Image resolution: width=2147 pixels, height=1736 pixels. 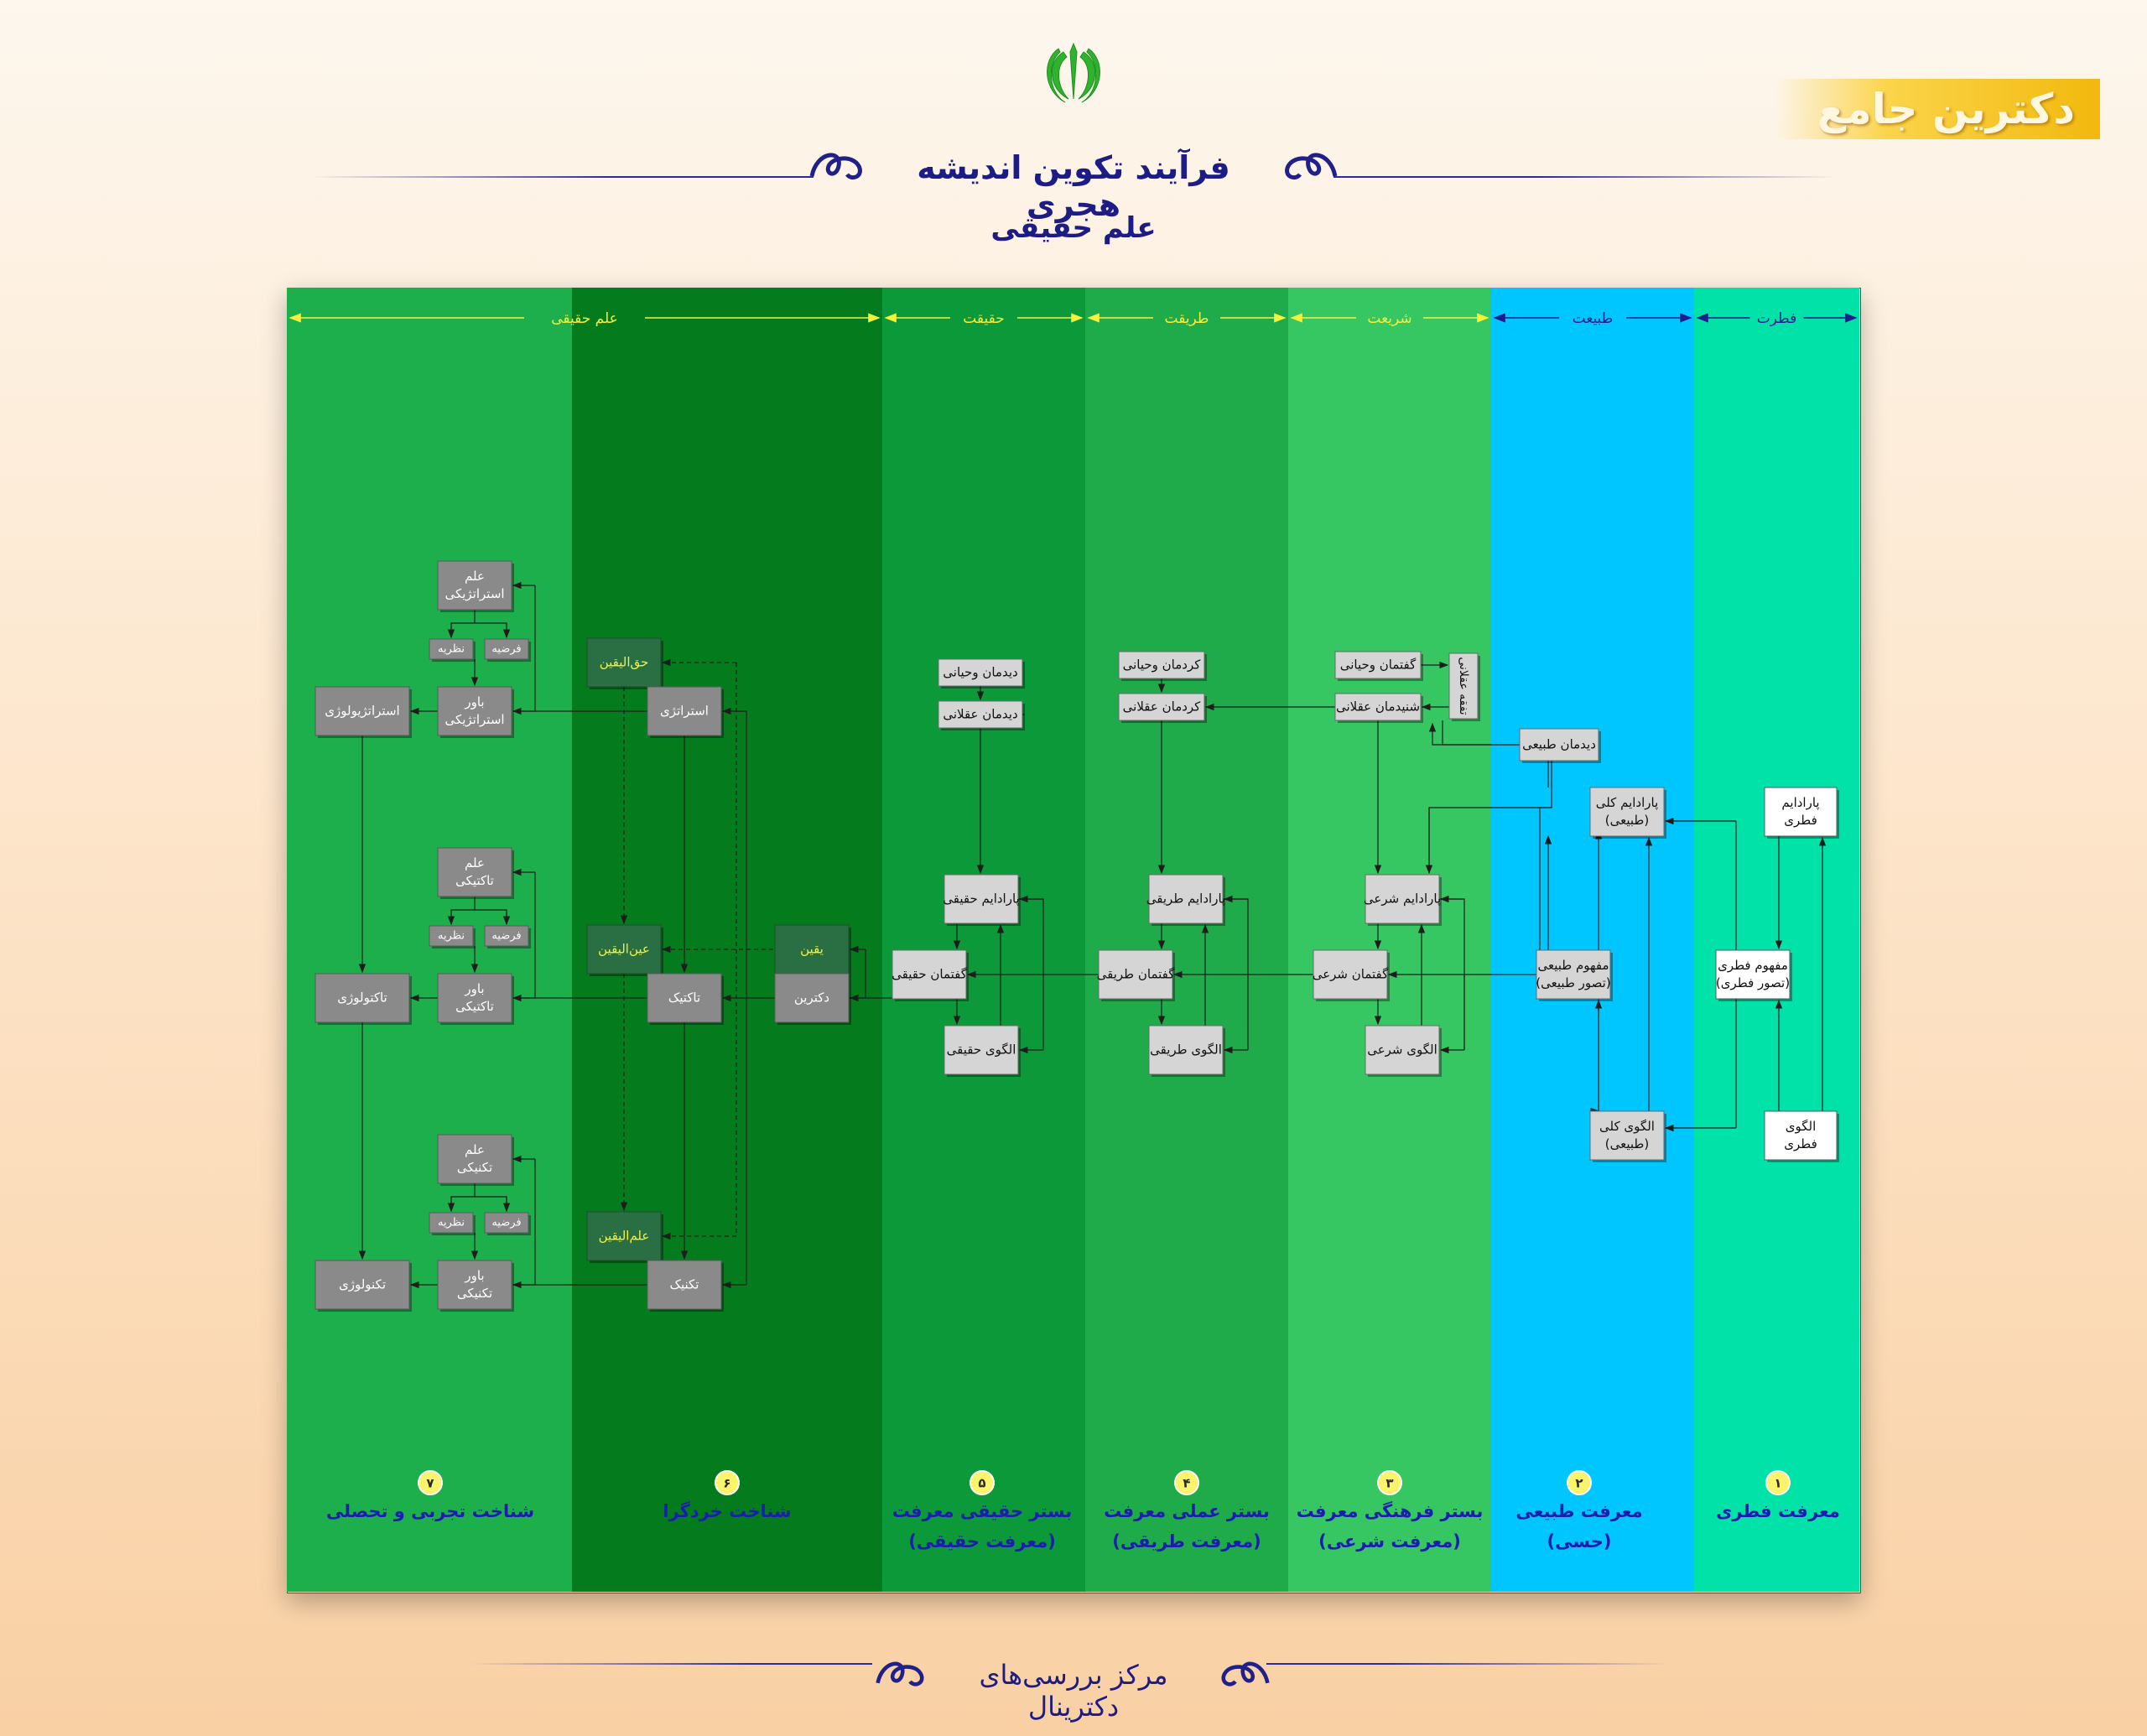 I want to click on box-goftman-sharii: گفتمان شرعی, so click(x=1351, y=975).